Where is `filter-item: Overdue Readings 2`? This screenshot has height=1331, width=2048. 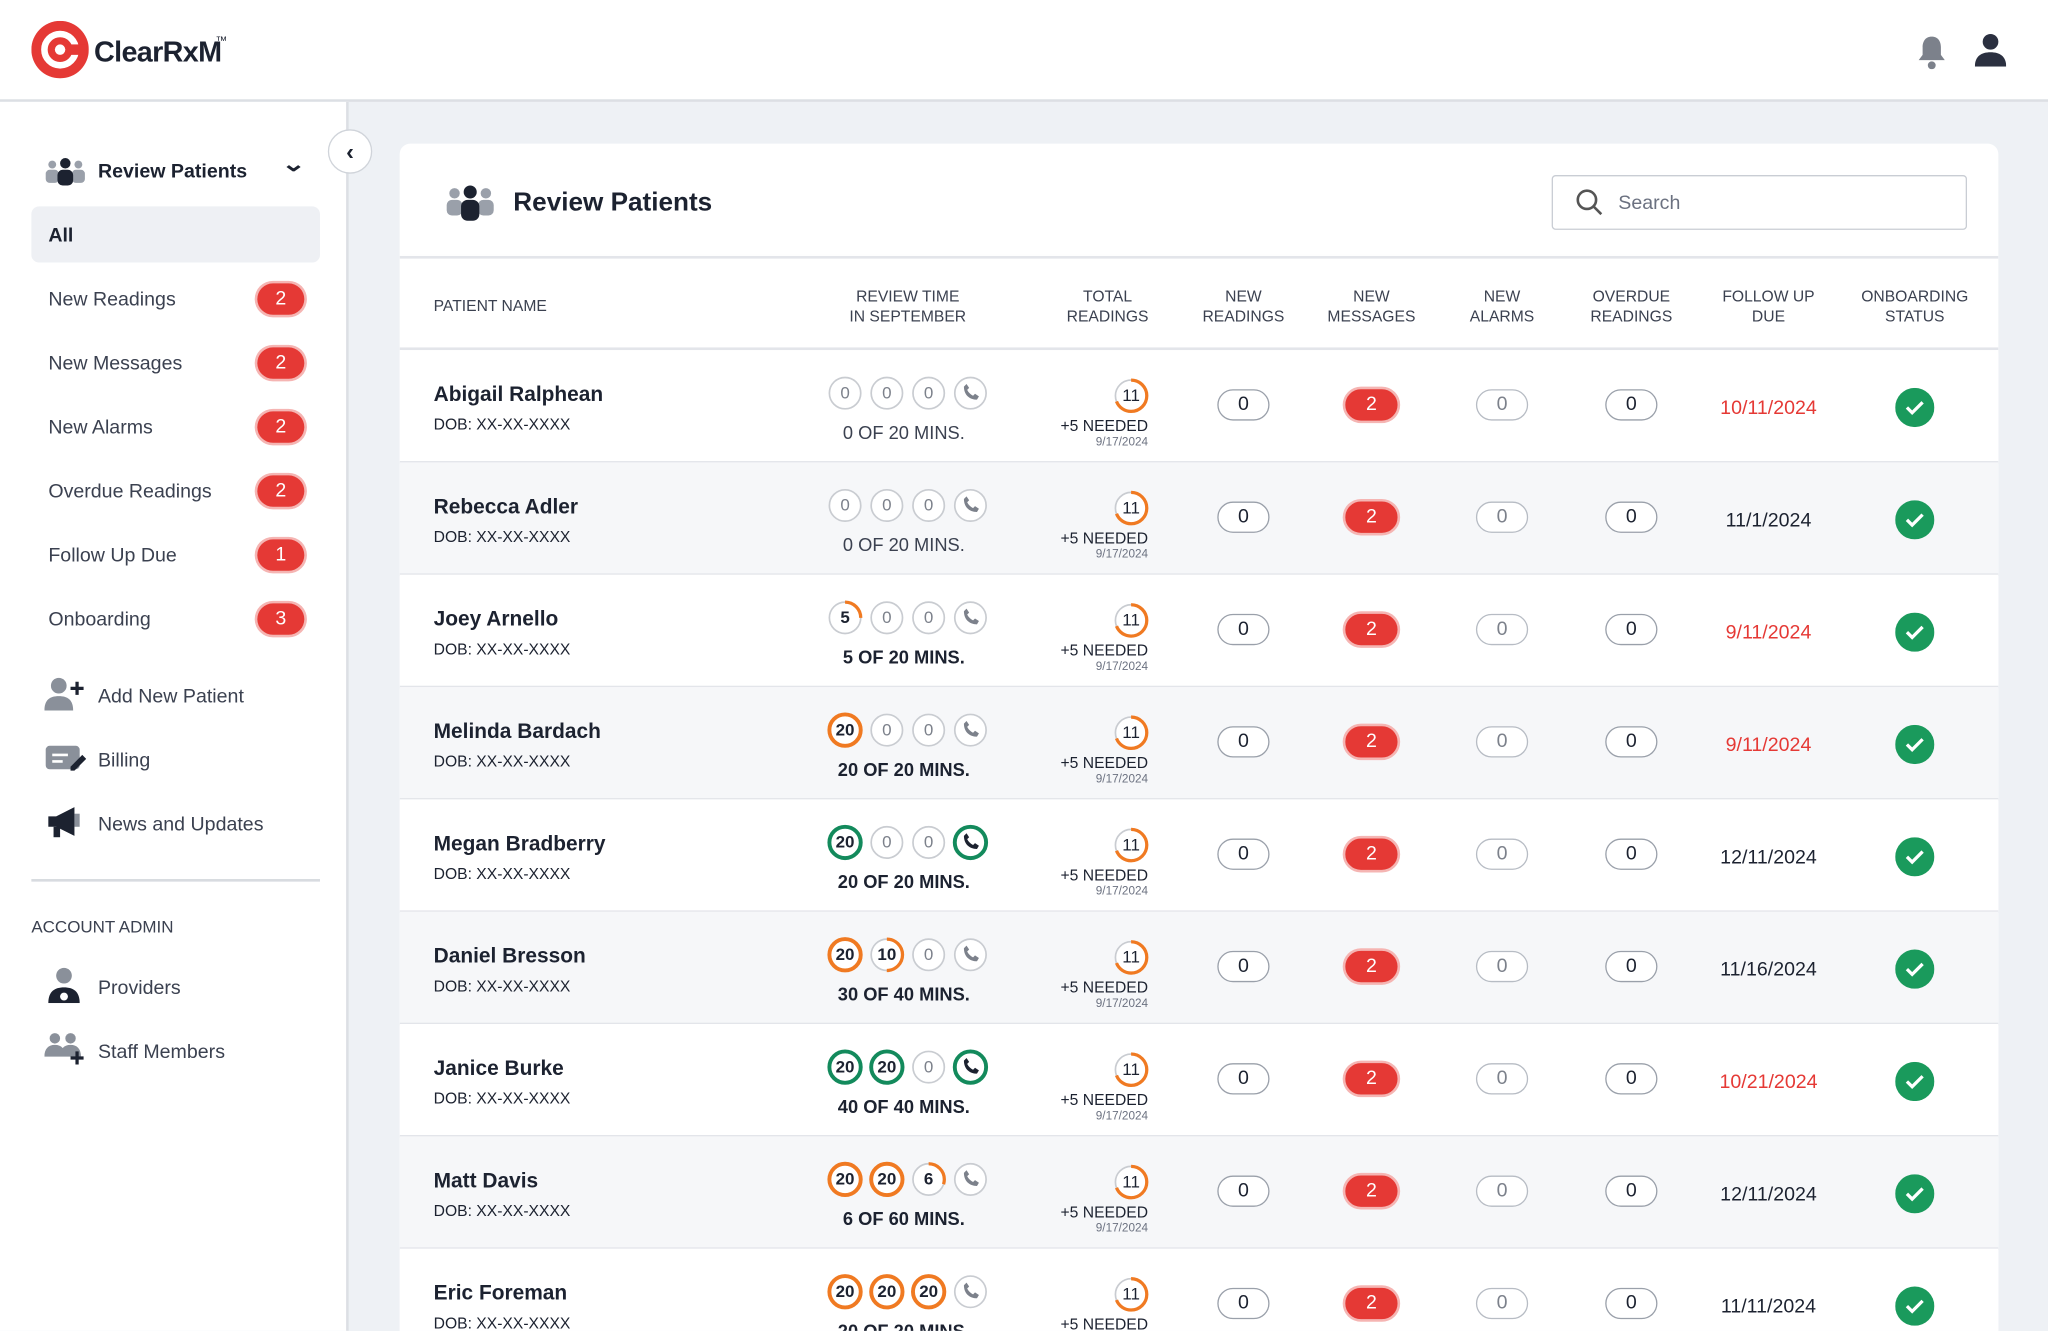 filter-item: Overdue Readings 2 is located at coordinates (175, 490).